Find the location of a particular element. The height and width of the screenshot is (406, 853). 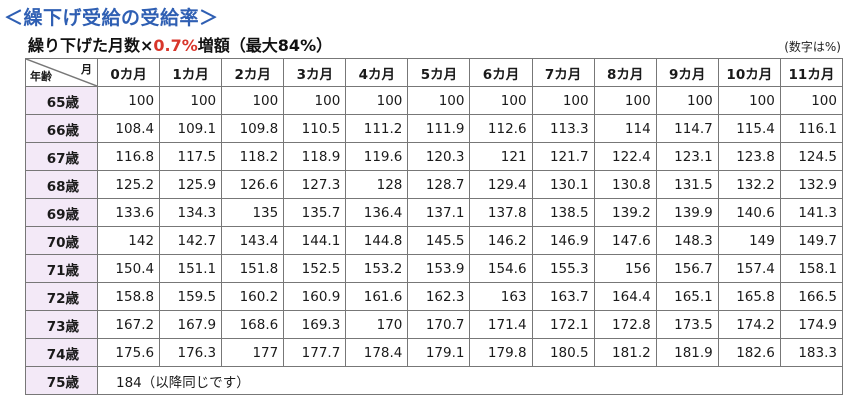

max-rate-note: 184（以降同じです） is located at coordinates (470, 380).